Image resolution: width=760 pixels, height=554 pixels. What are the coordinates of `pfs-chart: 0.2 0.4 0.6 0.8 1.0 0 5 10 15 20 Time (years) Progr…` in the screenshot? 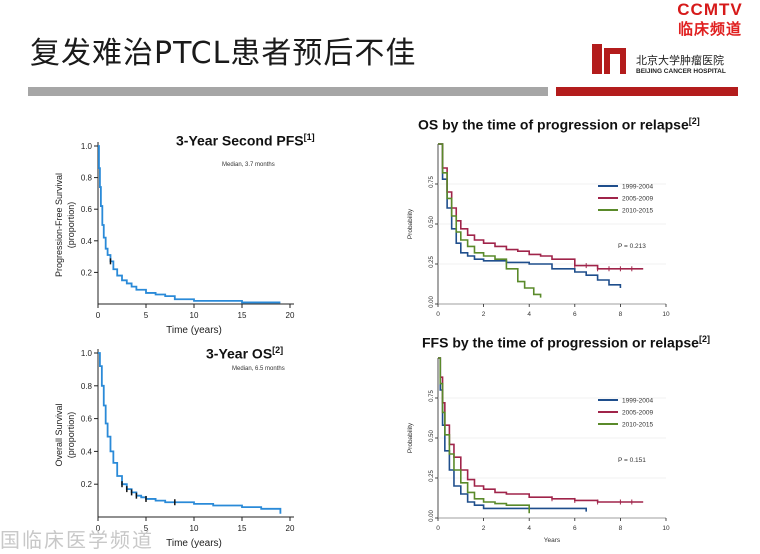 It's located at (174, 239).